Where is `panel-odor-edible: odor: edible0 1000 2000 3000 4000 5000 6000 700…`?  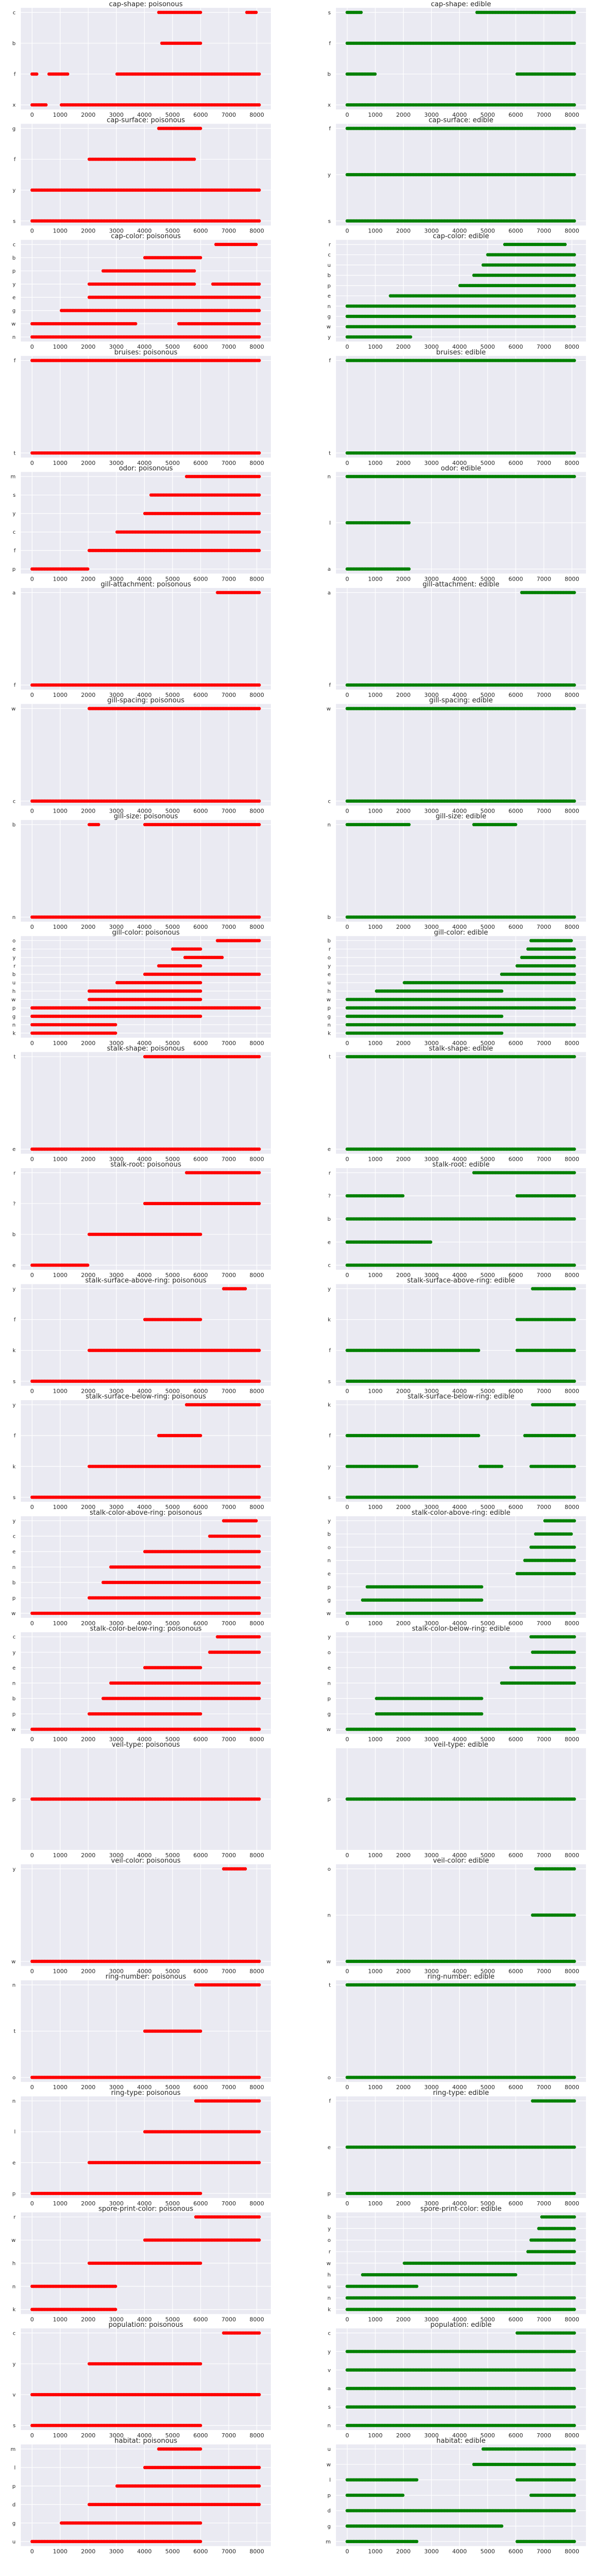
panel-odor-edible: odor: edible0 1000 2000 3000 4000 5000 6000 700… is located at coordinates (457, 523).